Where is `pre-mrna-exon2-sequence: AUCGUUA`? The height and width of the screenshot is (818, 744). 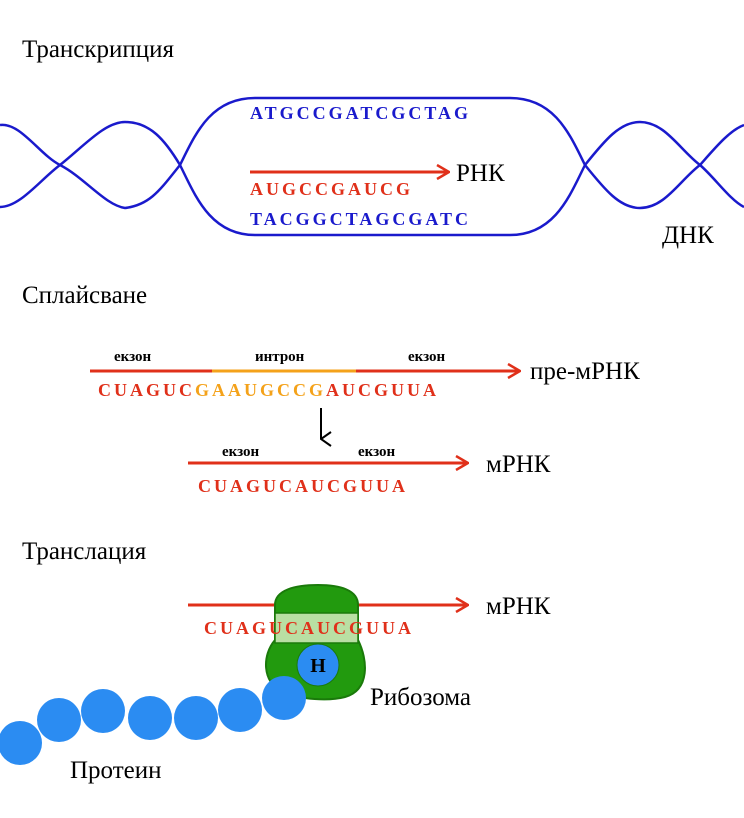
pre-mrna-exon2-sequence: AUCGUUA is located at coordinates (382, 390).